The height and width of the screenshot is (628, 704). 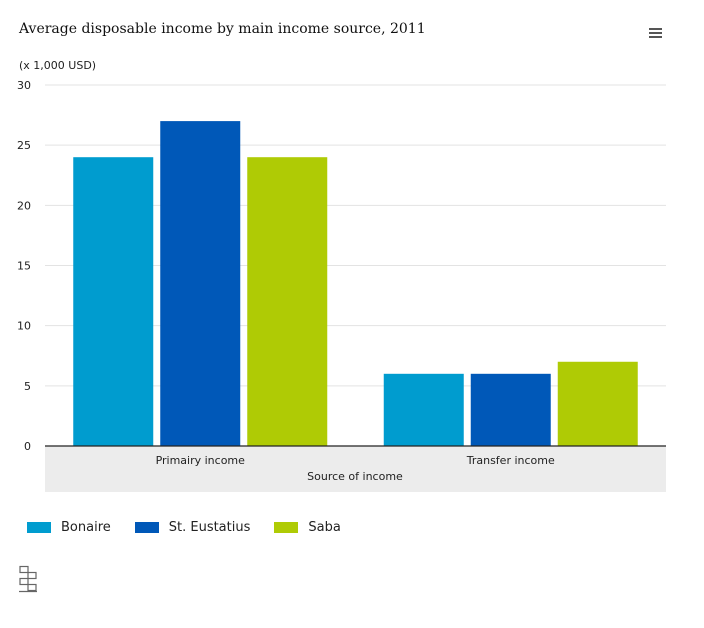 I want to click on legend-item: Bonaire, so click(x=69, y=527).